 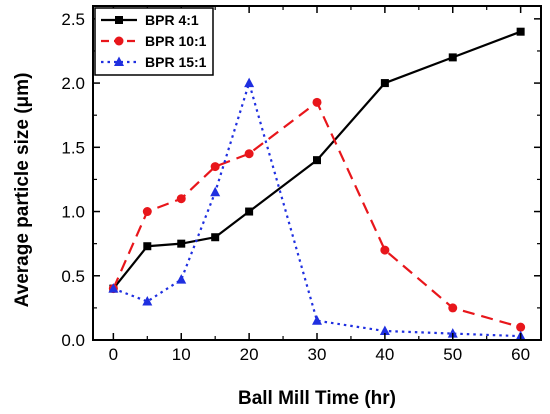 What do you see at coordinates (176, 62) in the screenshot?
I see `legend-label-3: BPR 15:1` at bounding box center [176, 62].